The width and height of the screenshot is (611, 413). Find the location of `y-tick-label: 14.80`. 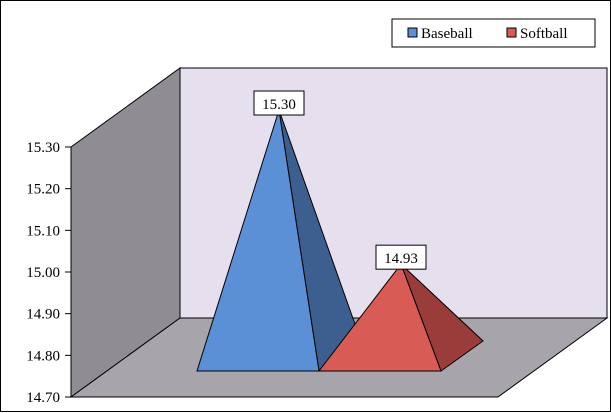

y-tick-label: 14.80 is located at coordinates (43, 356).